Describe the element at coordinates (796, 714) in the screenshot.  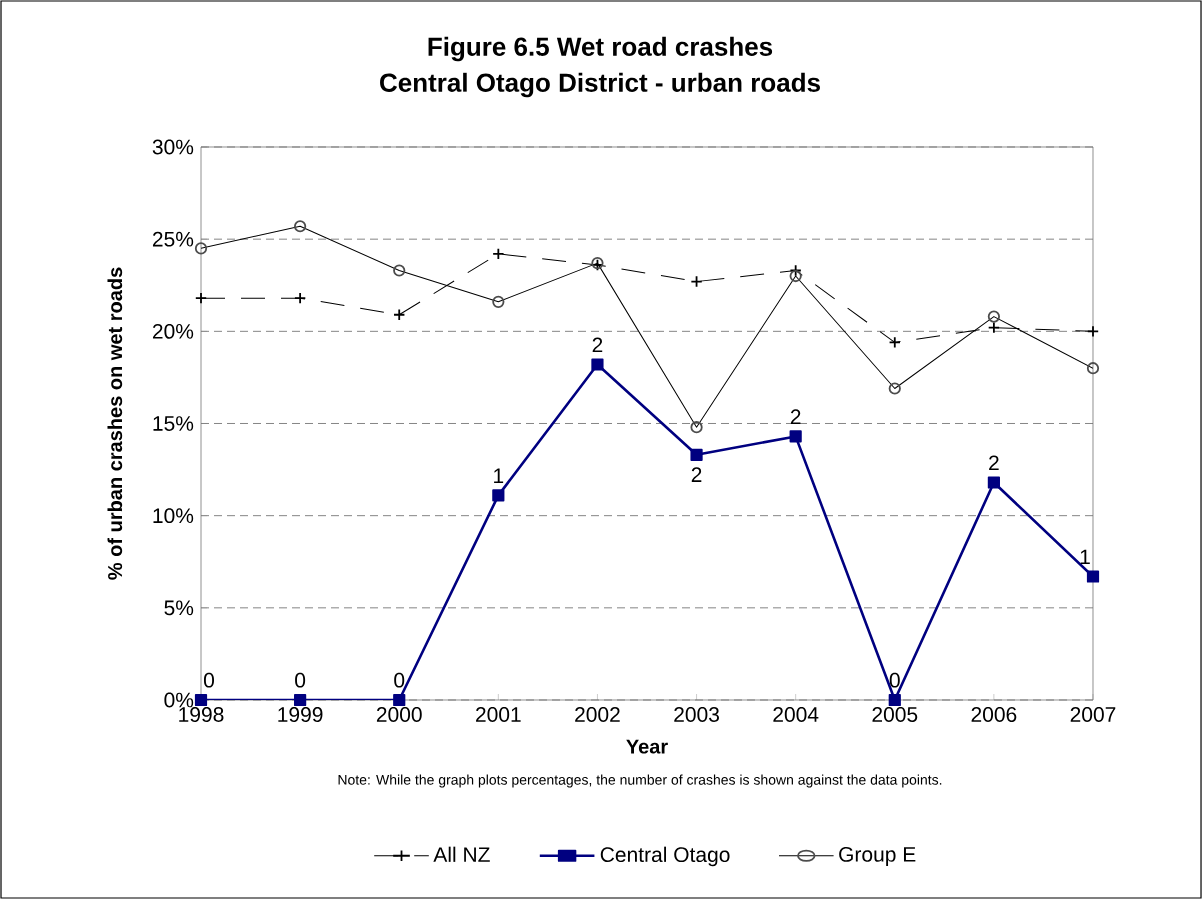
I see `x-tick-label: 2004` at that location.